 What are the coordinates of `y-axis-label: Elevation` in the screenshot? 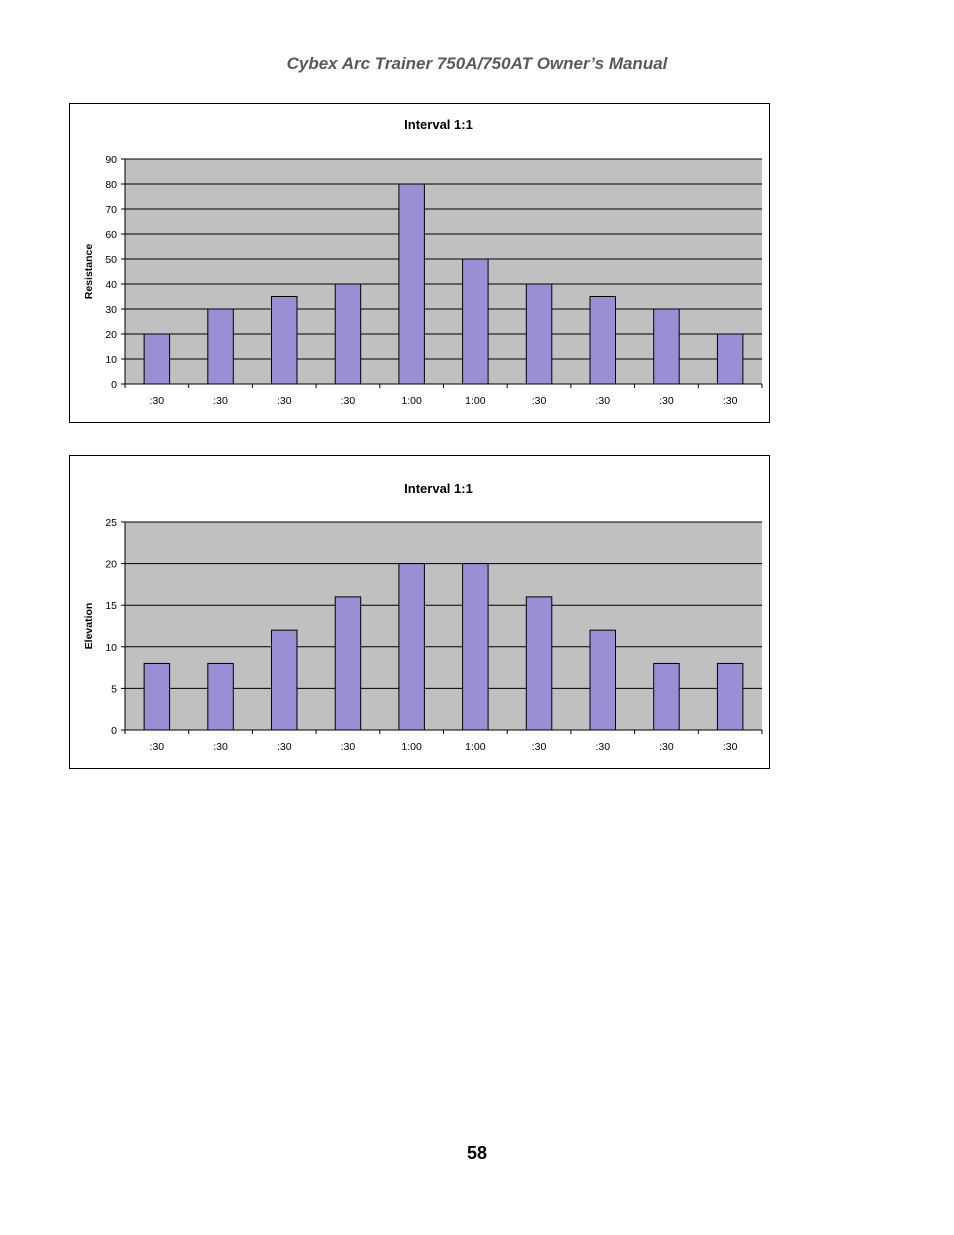 It's located at (89, 626).